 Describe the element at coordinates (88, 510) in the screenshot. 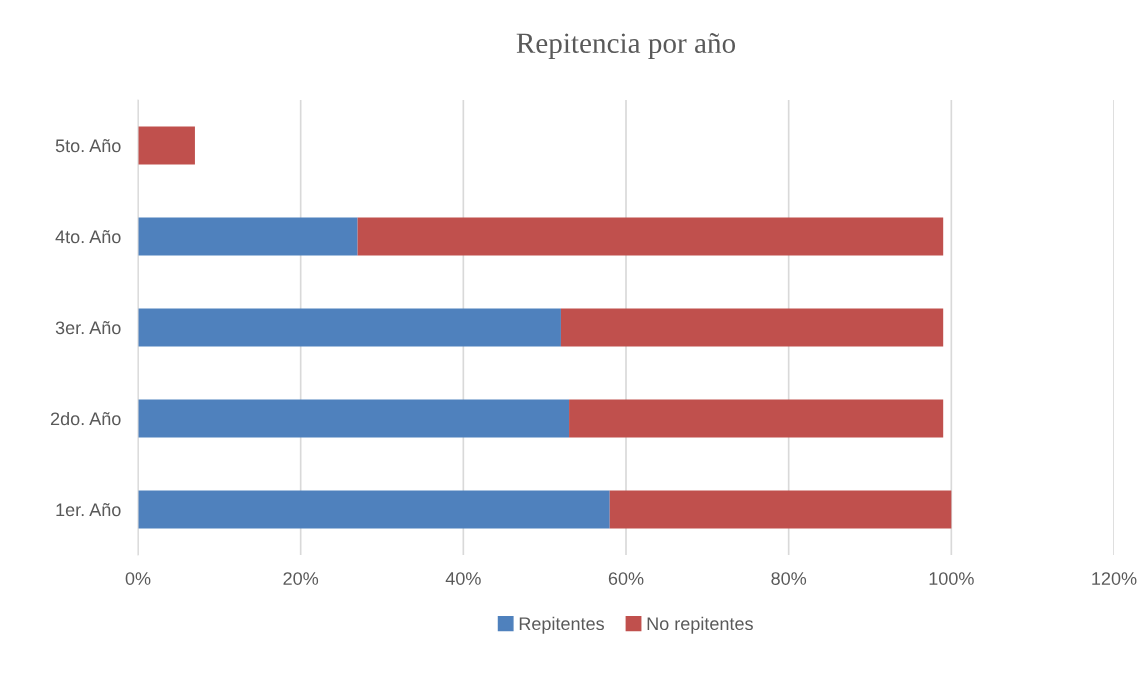

I see `y-tick-label: 1er. Año` at that location.